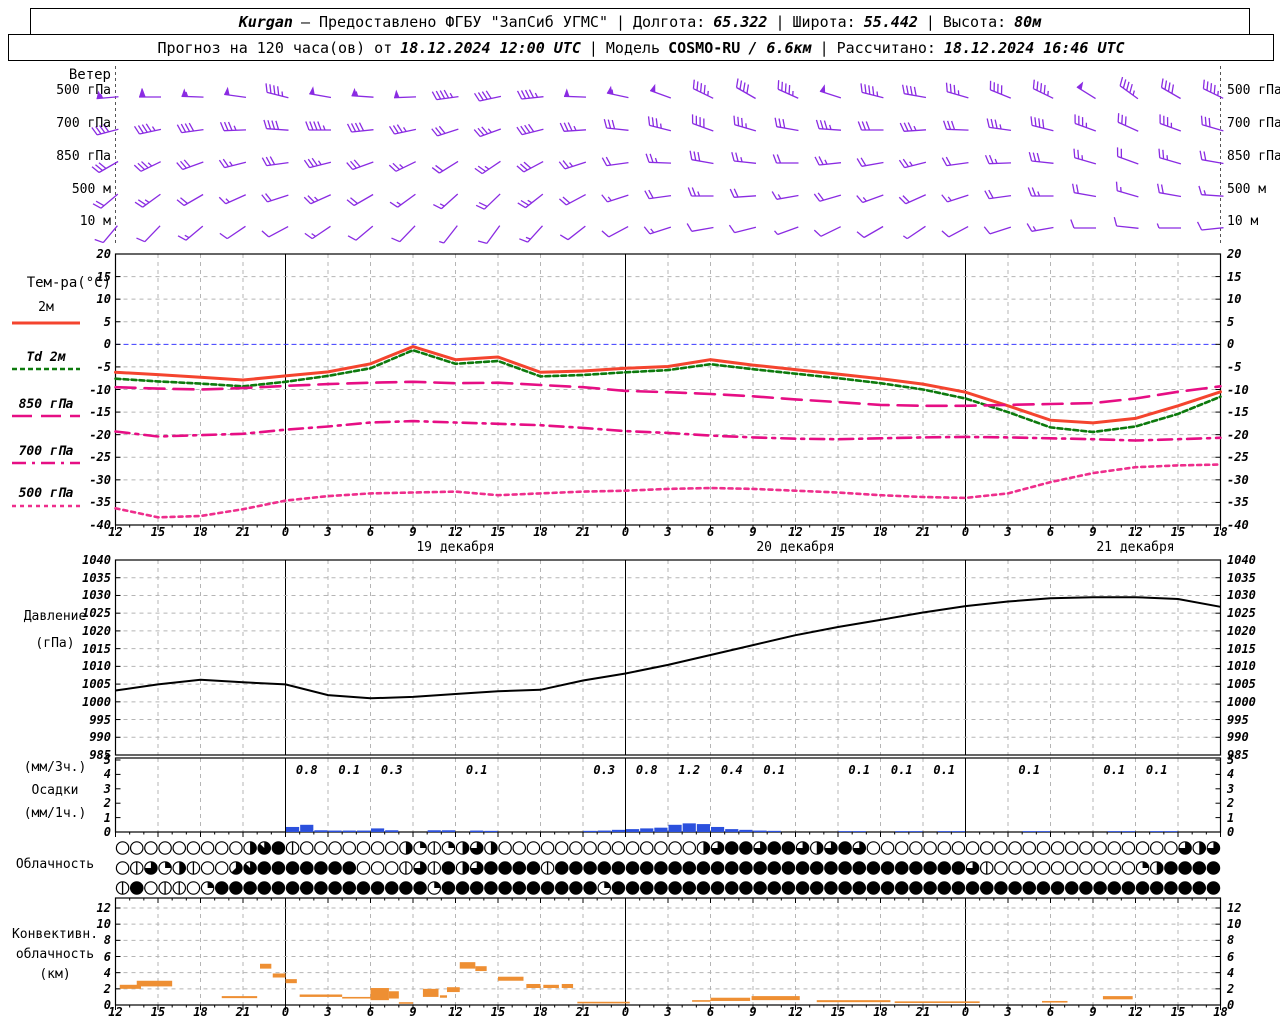  I want to click on tick-label: 12, so click(103, 908).